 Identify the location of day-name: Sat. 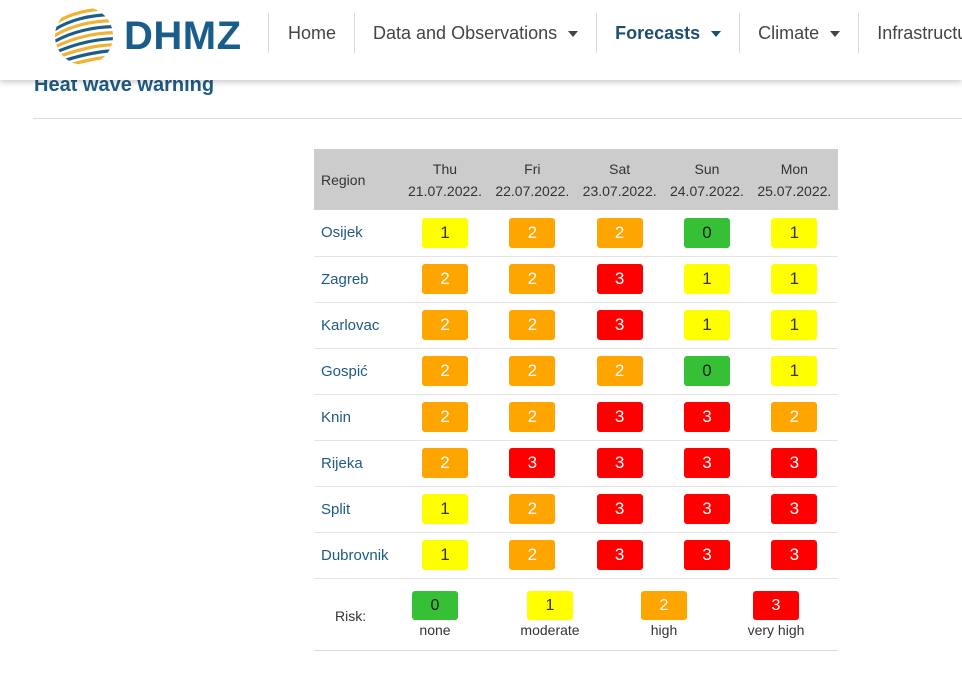
(620, 168).